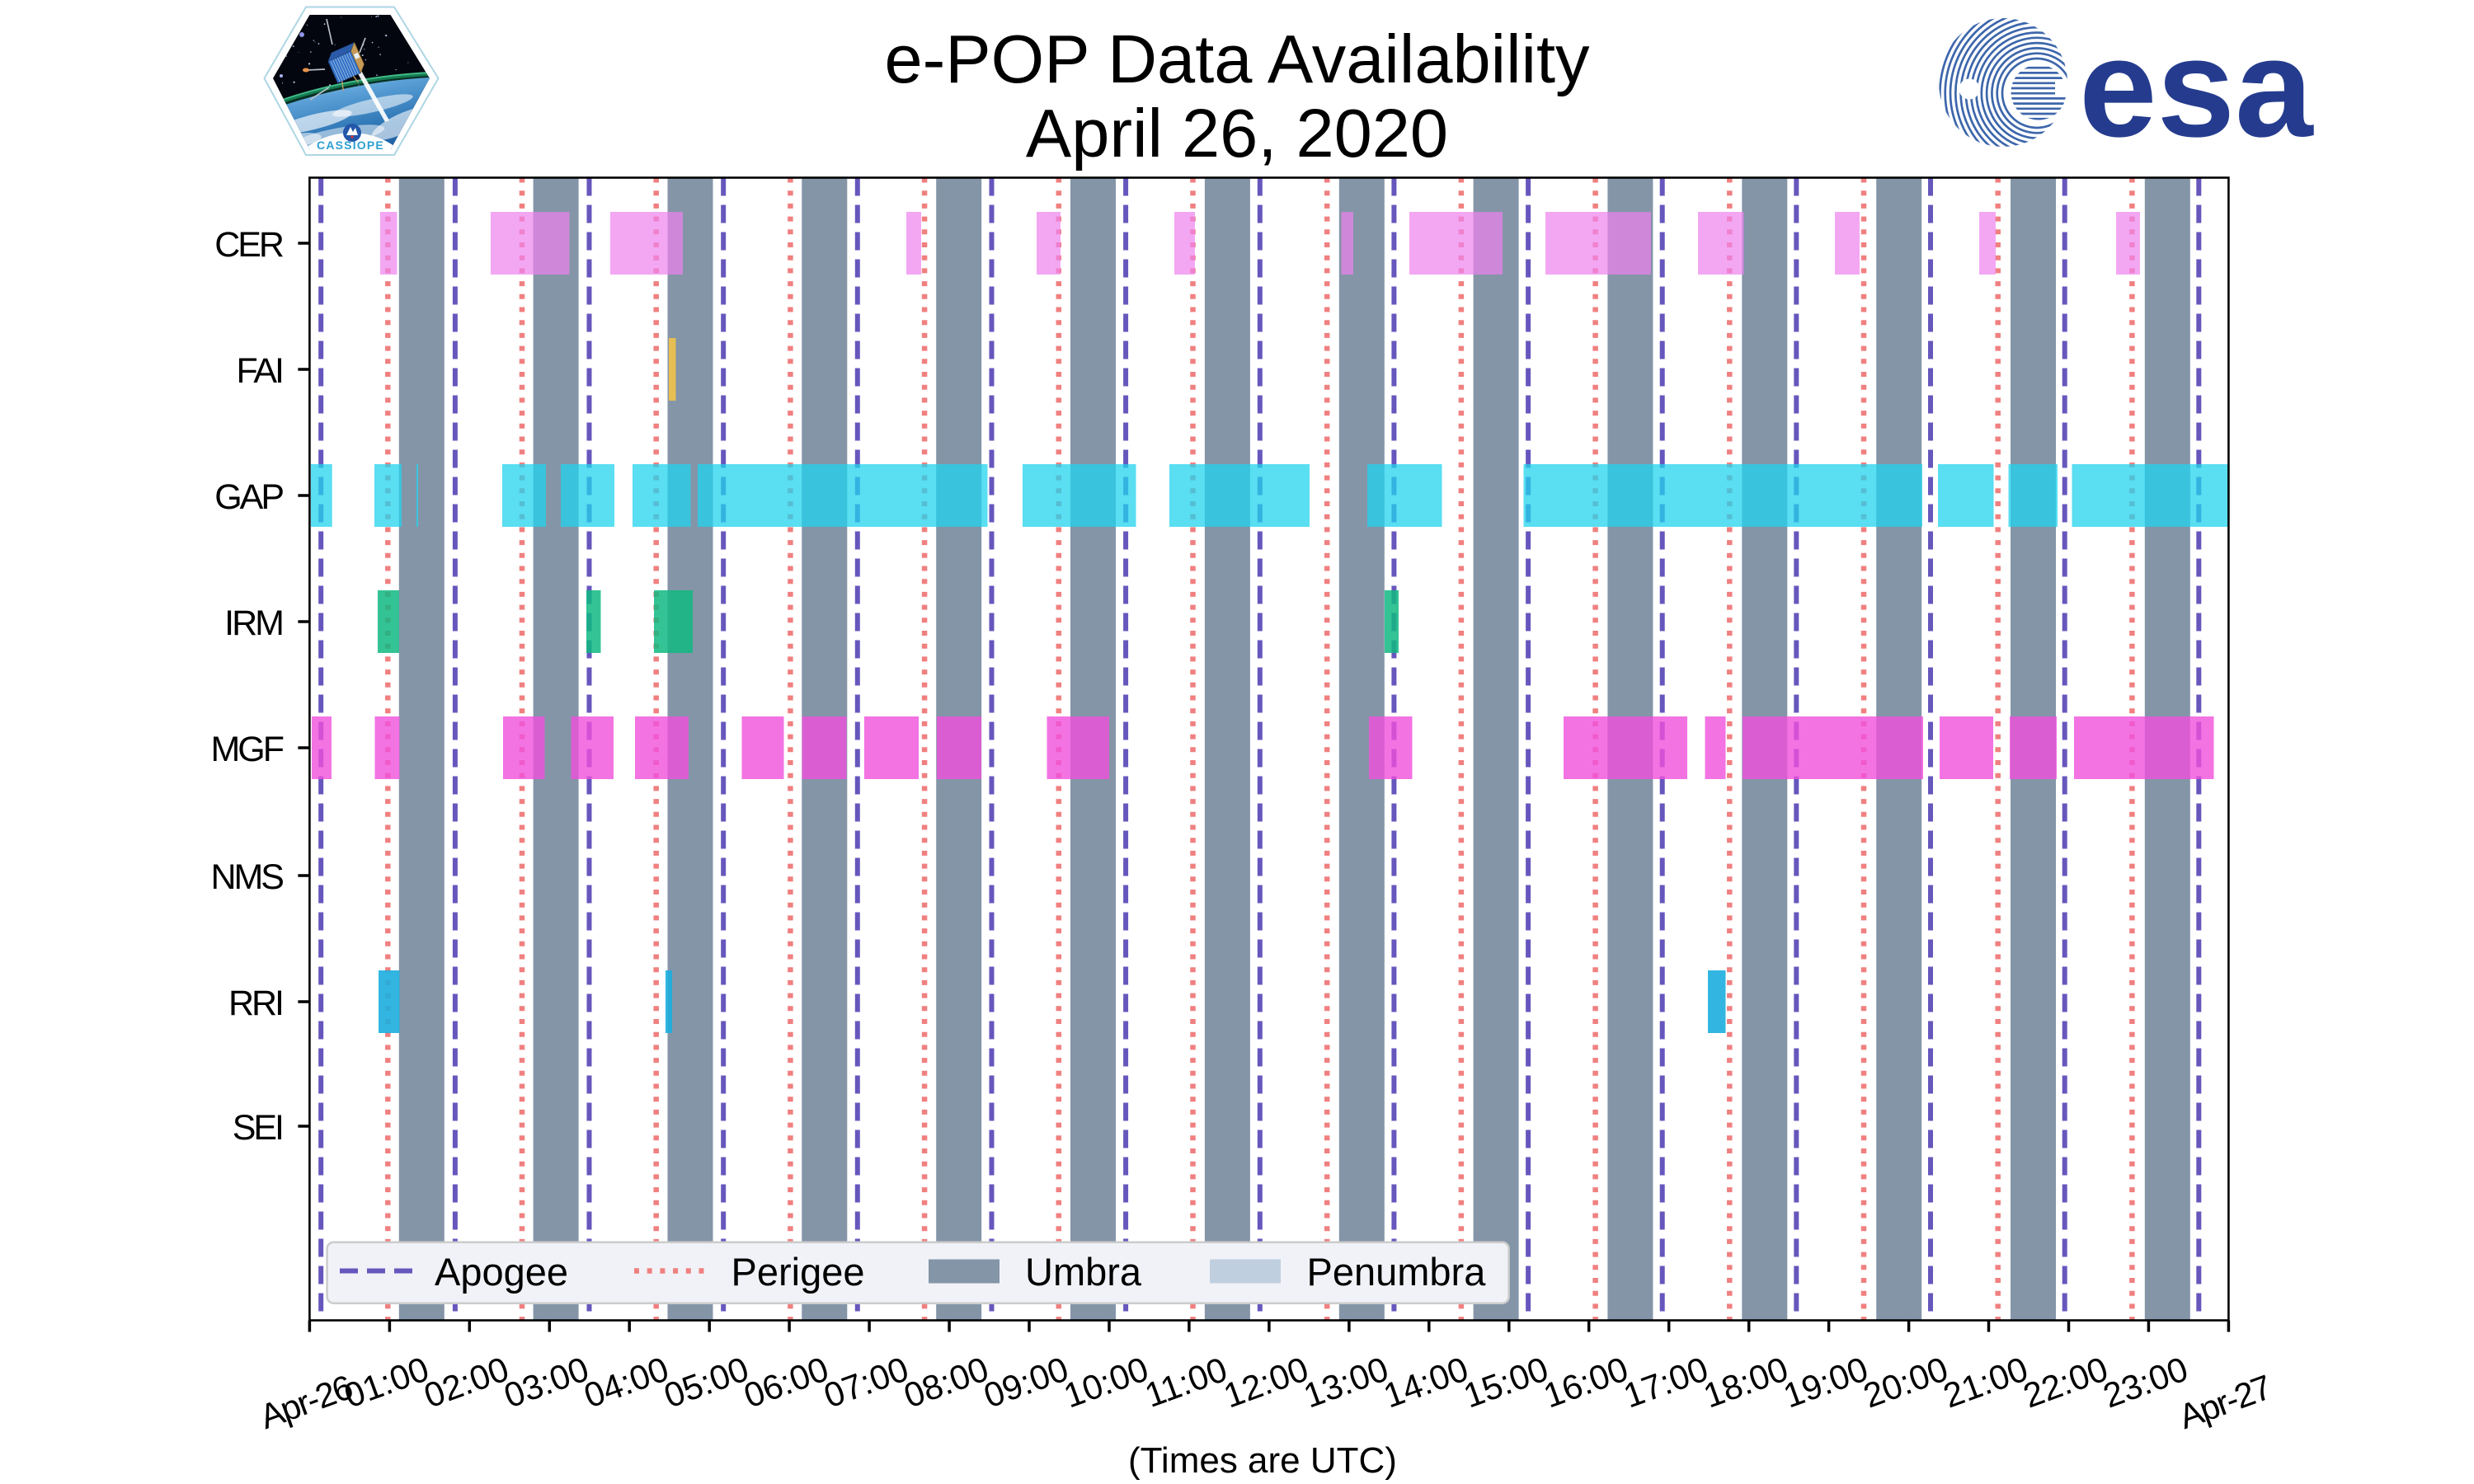 This screenshot has height=1484, width=2474. Describe the element at coordinates (248, 497) in the screenshot. I see `svg-text: GAP` at that location.